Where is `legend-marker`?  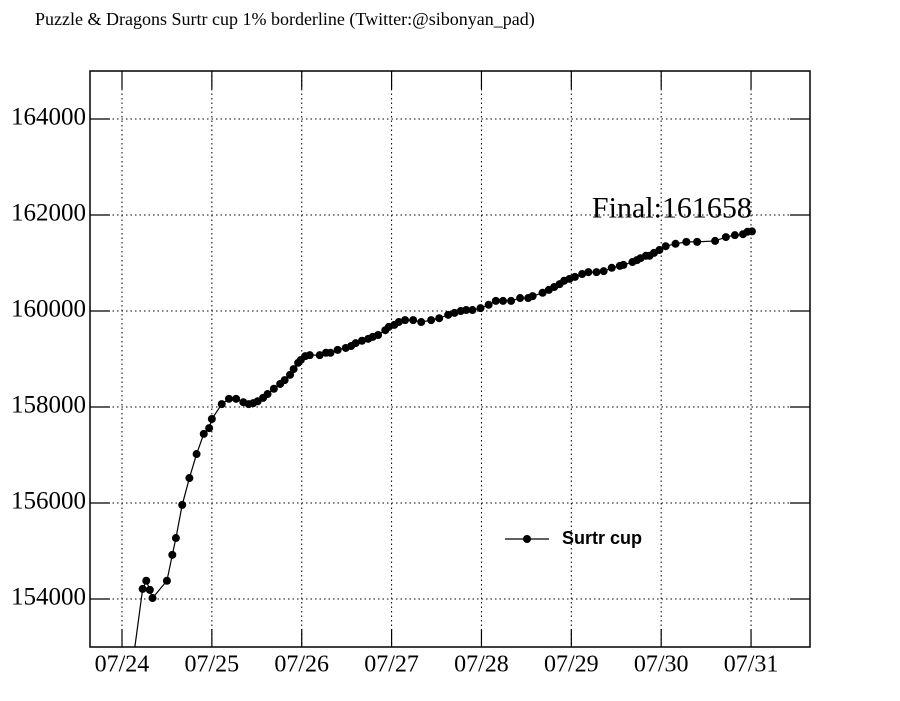
legend-marker is located at coordinates (527, 539).